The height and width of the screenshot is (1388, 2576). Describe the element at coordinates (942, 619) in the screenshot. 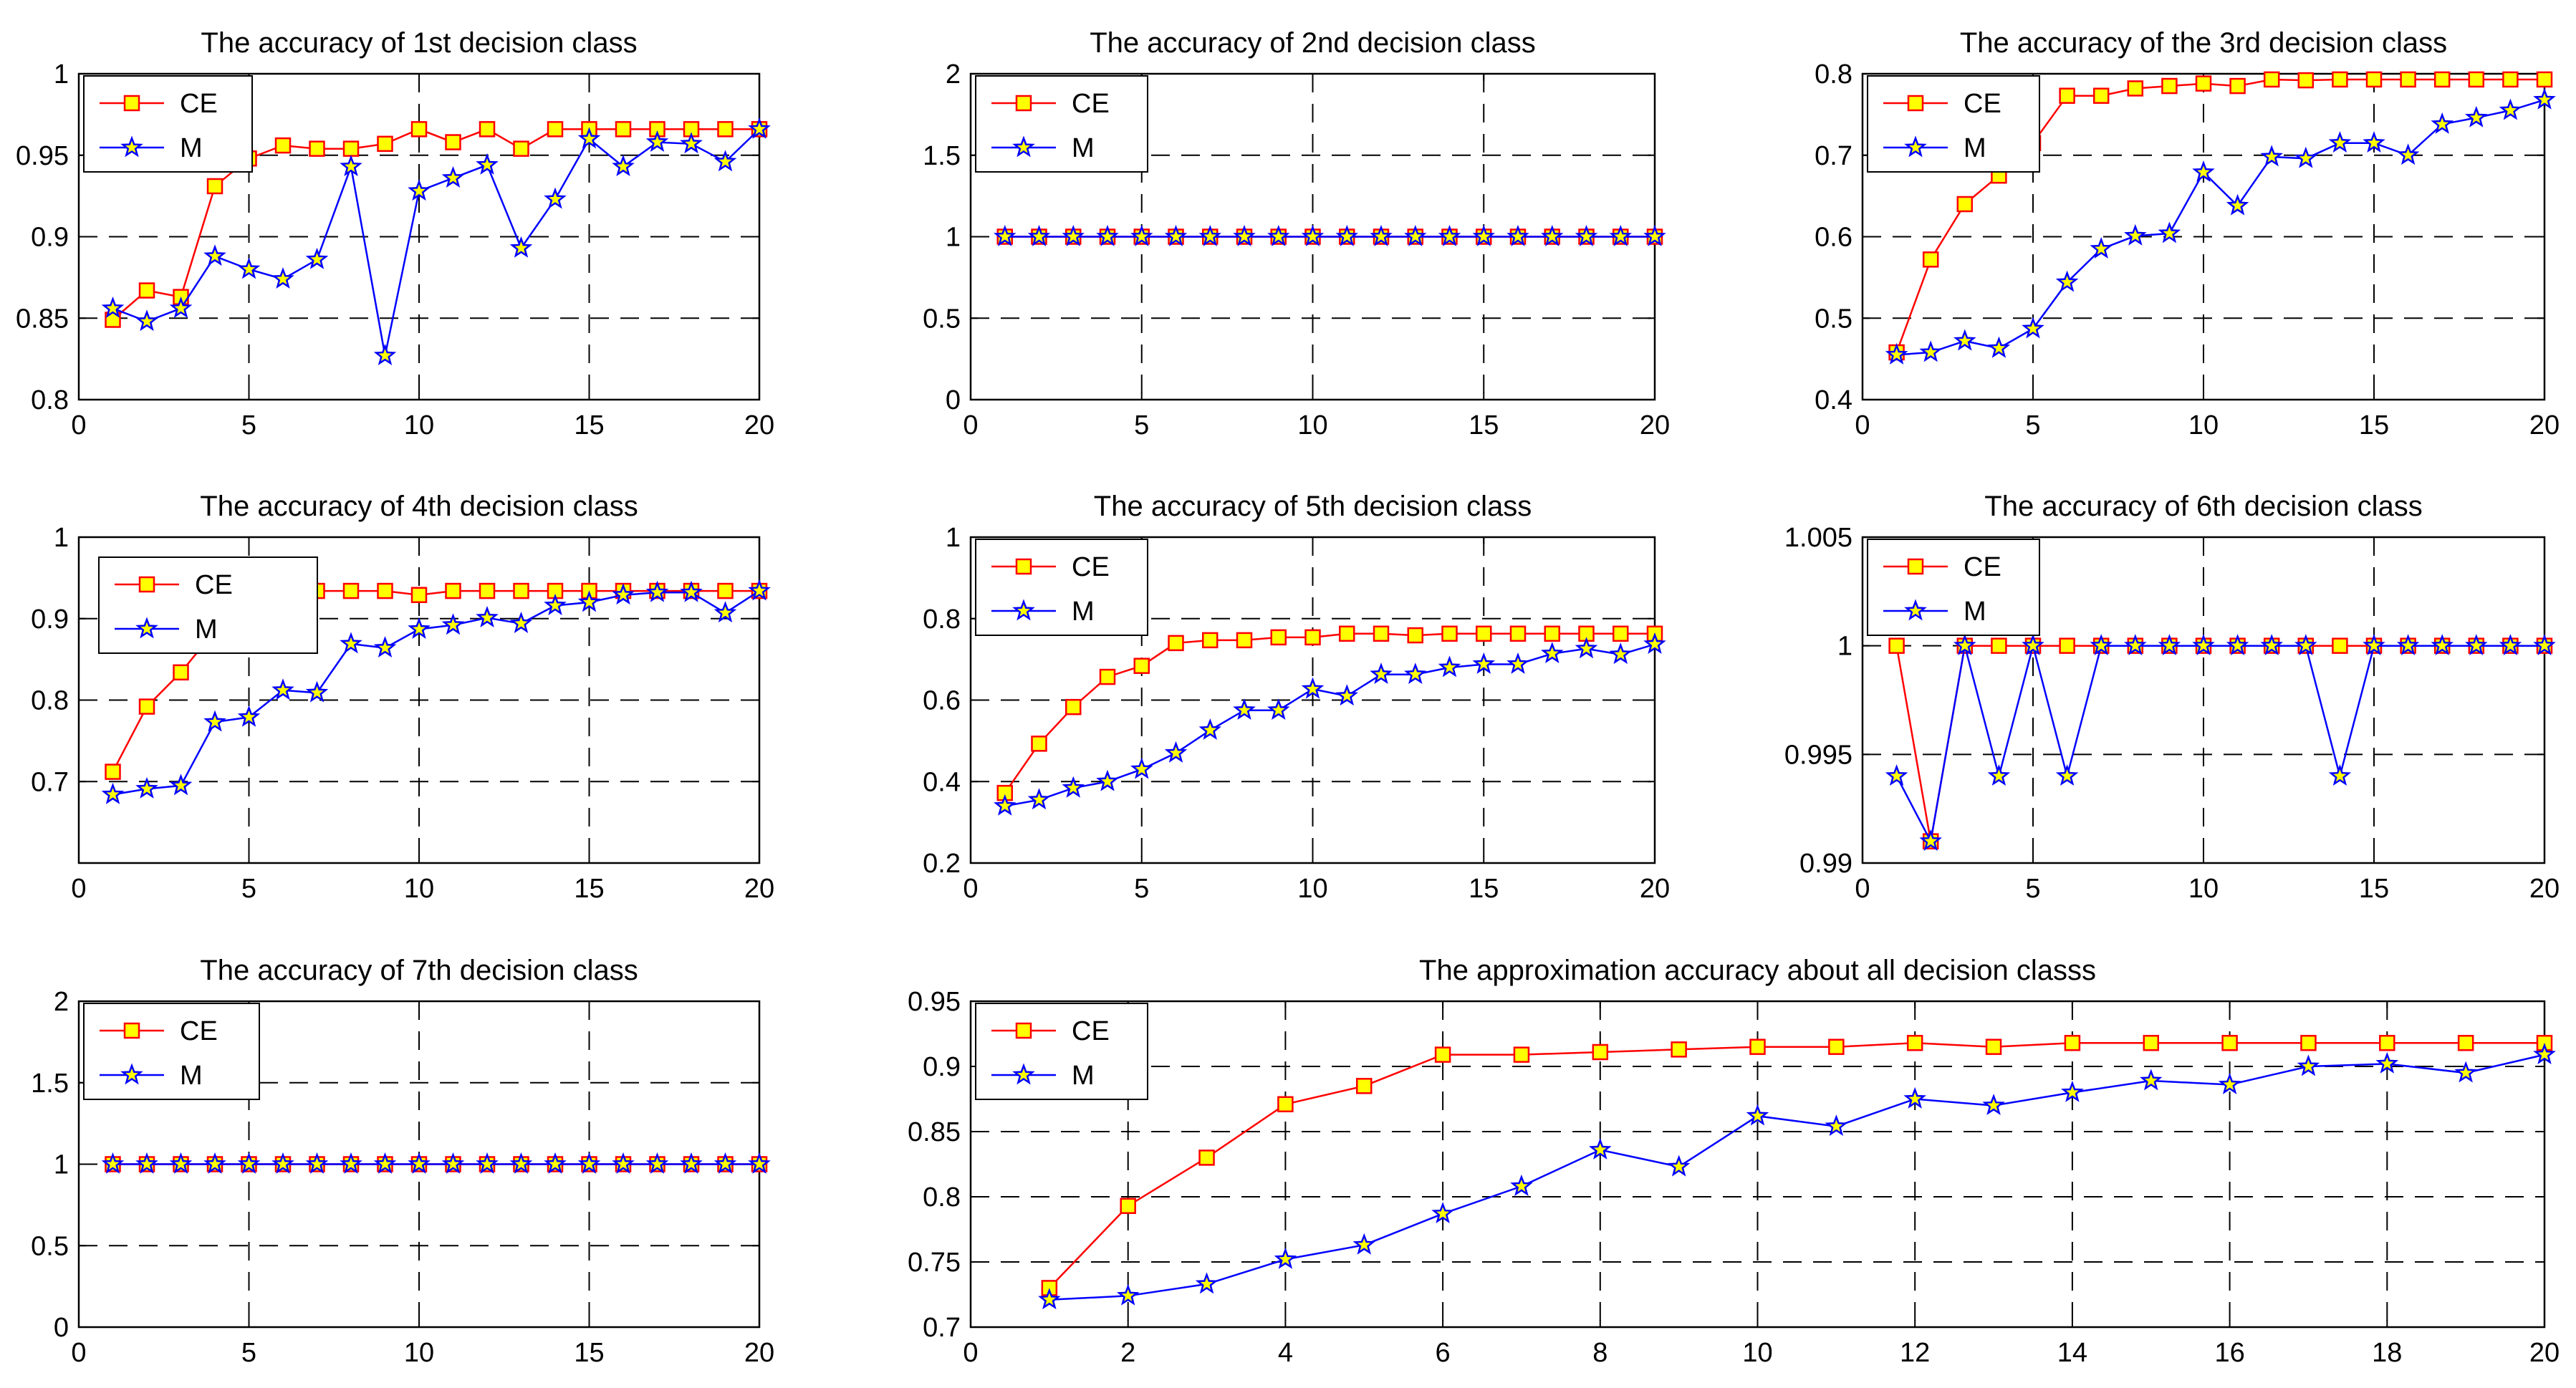

I see `y-tick-label: 0.8` at that location.